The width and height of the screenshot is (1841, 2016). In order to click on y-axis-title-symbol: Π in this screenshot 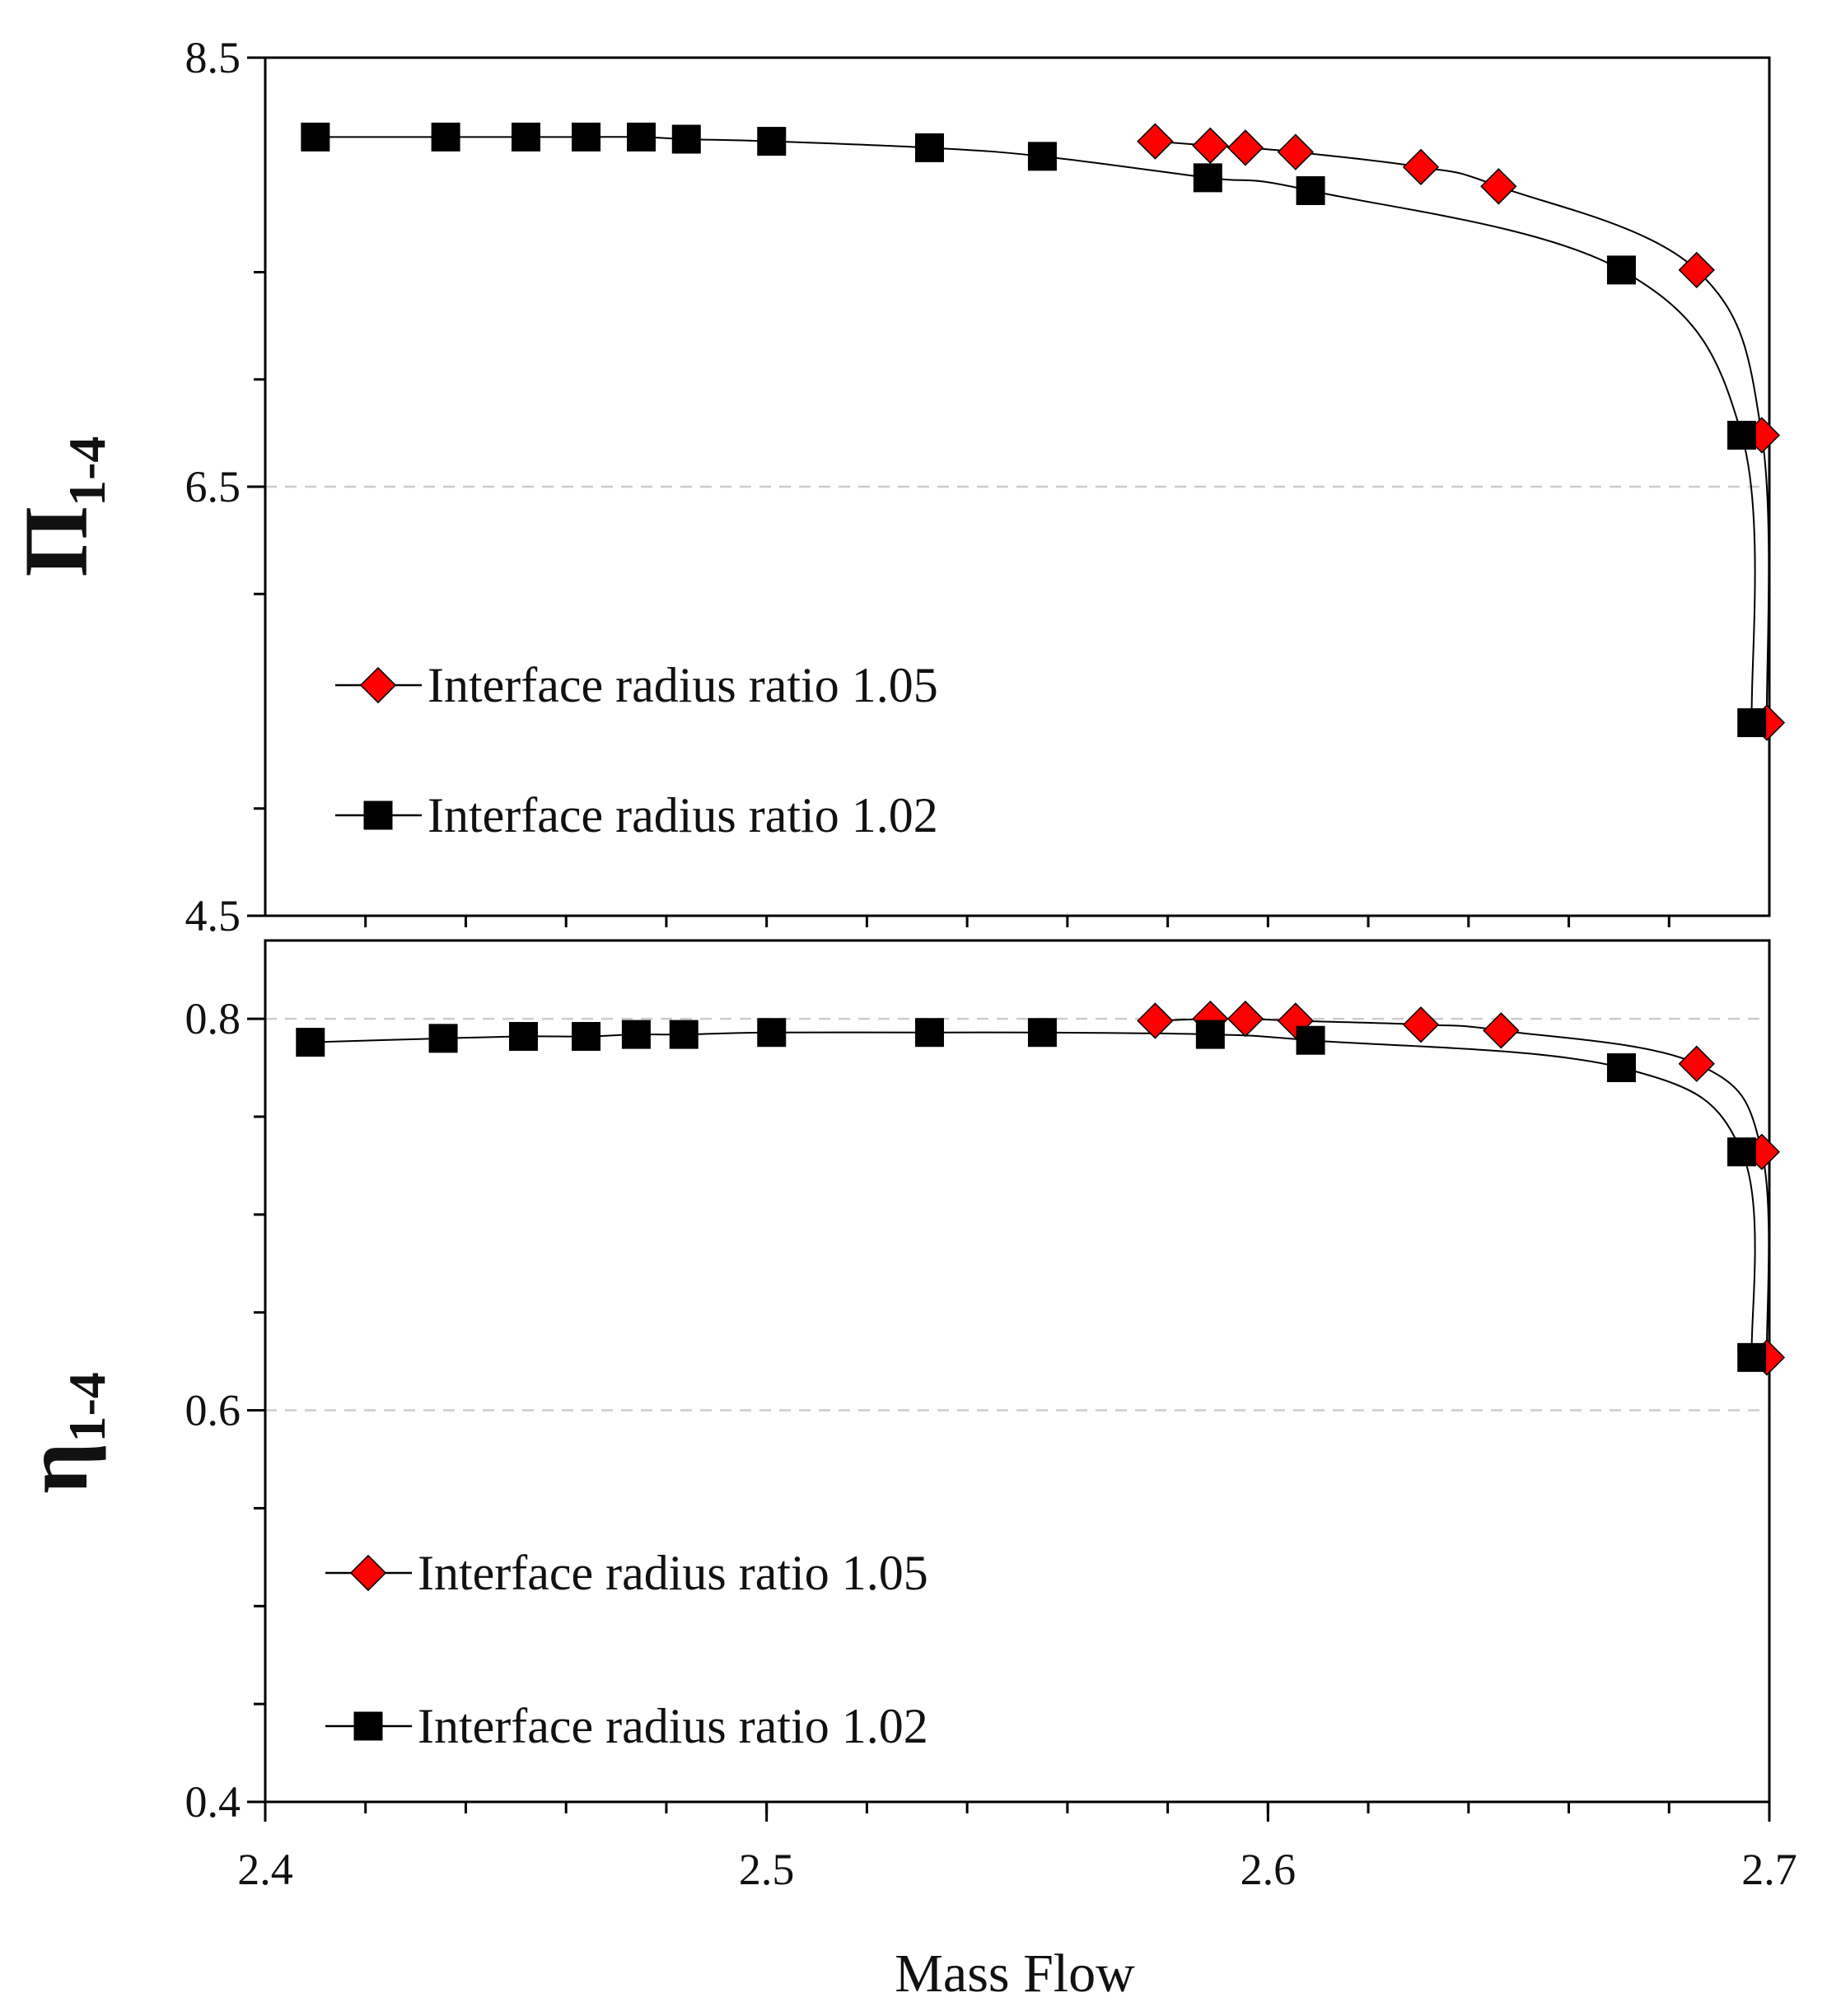, I will do `click(56, 541)`.